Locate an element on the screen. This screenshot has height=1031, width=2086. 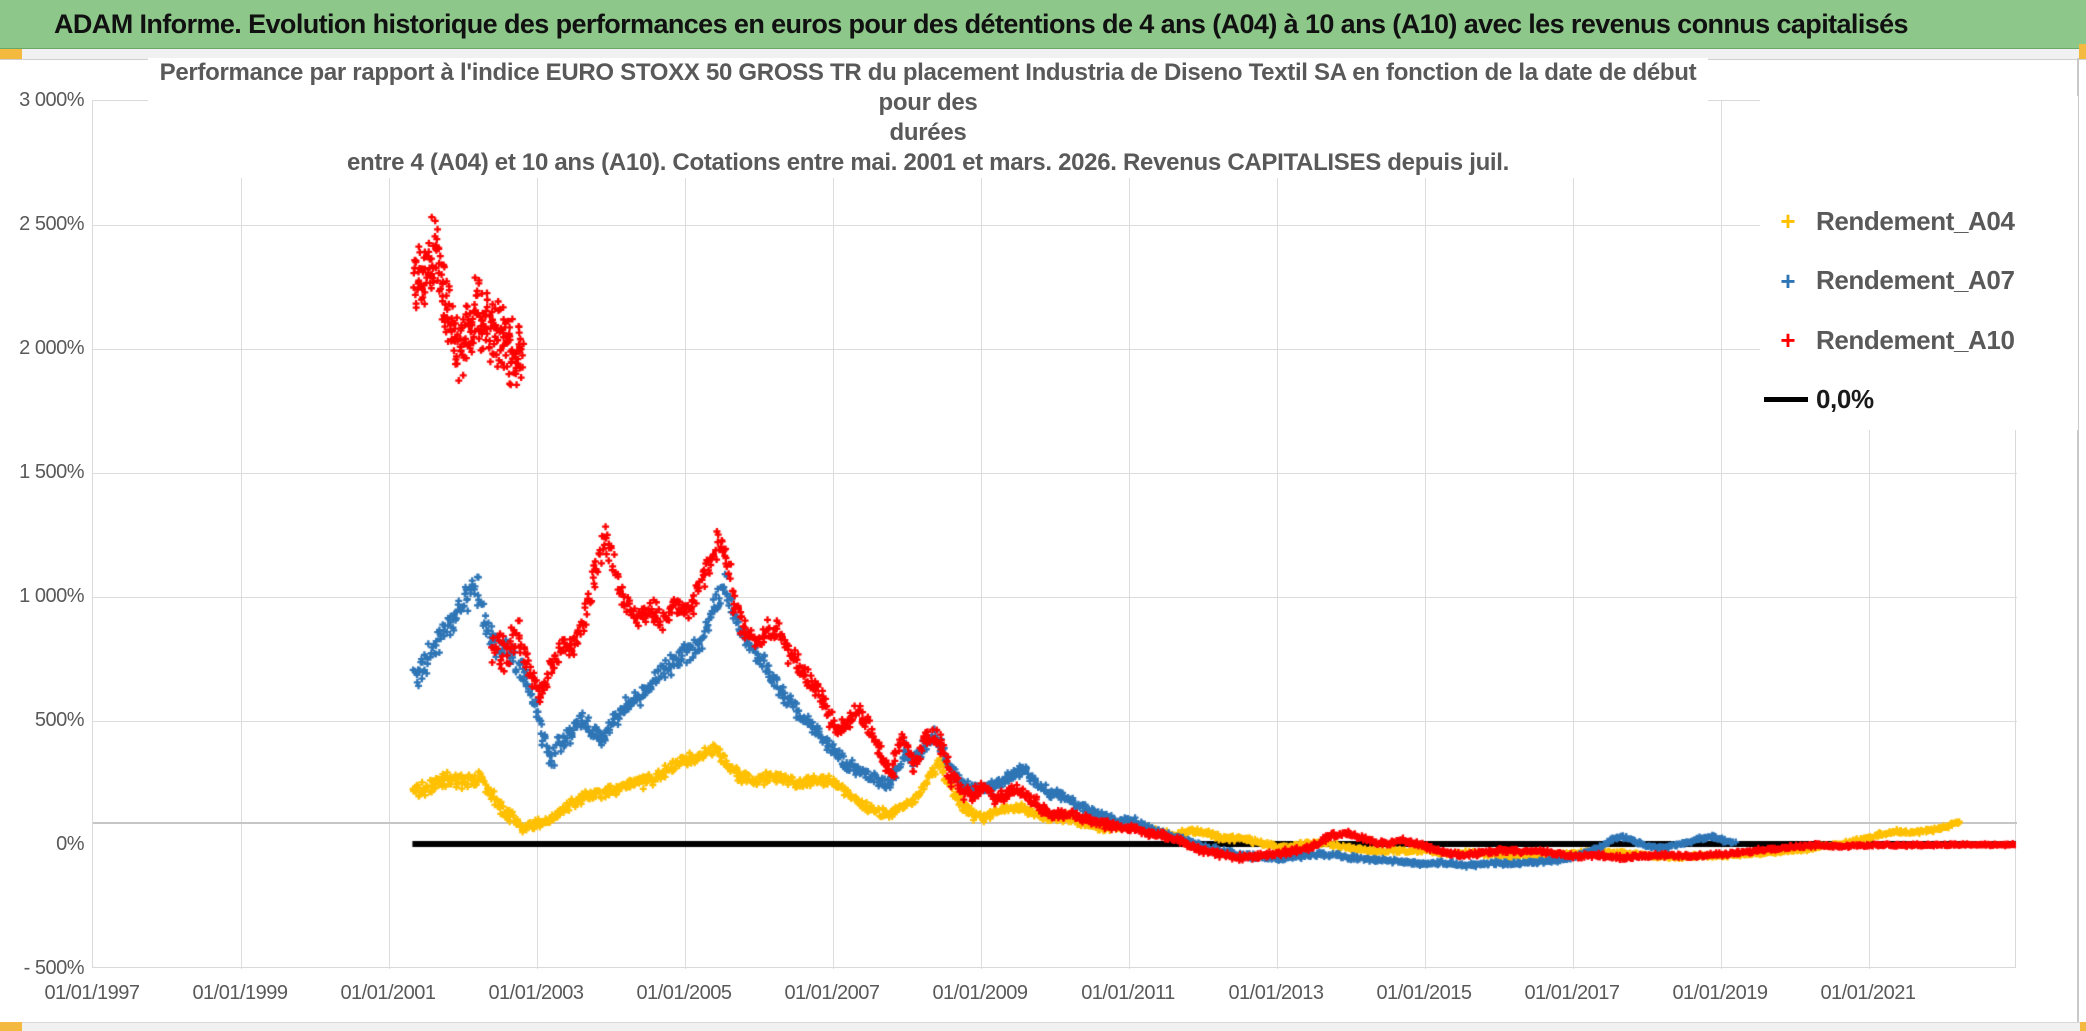
x-tick-2019: 01/01/2019 is located at coordinates (1720, 993).